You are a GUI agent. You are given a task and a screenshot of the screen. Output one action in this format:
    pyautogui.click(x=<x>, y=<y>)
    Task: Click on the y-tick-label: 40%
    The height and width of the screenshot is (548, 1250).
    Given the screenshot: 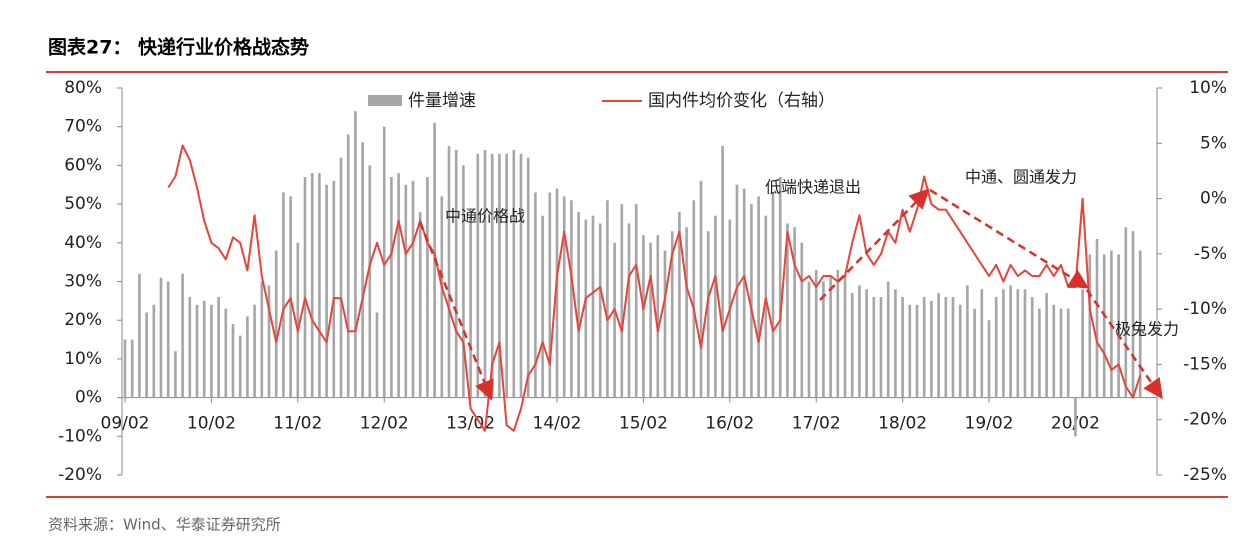 What is the action you would take?
    pyautogui.click(x=83, y=243)
    